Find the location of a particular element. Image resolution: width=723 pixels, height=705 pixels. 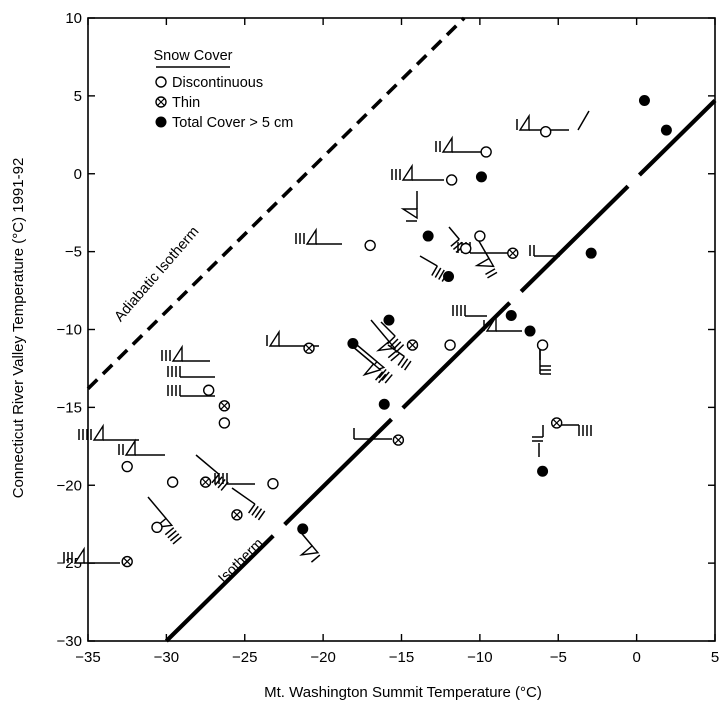

adiabatic-isotherm-label: Adiabatic Isotherm is located at coordinates (157, 274).